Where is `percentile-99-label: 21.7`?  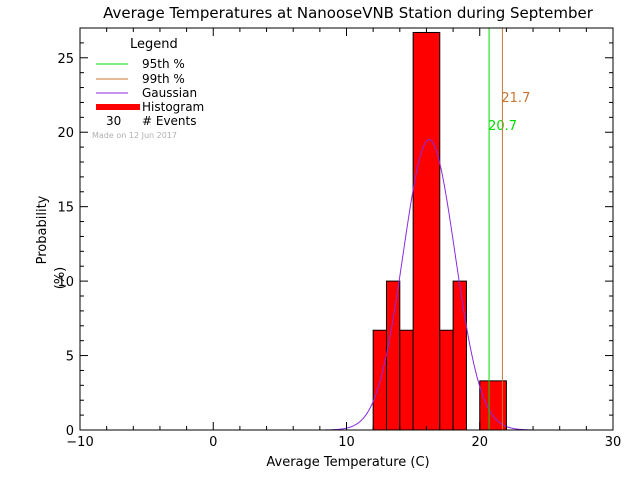 percentile-99-label: 21.7 is located at coordinates (515, 98).